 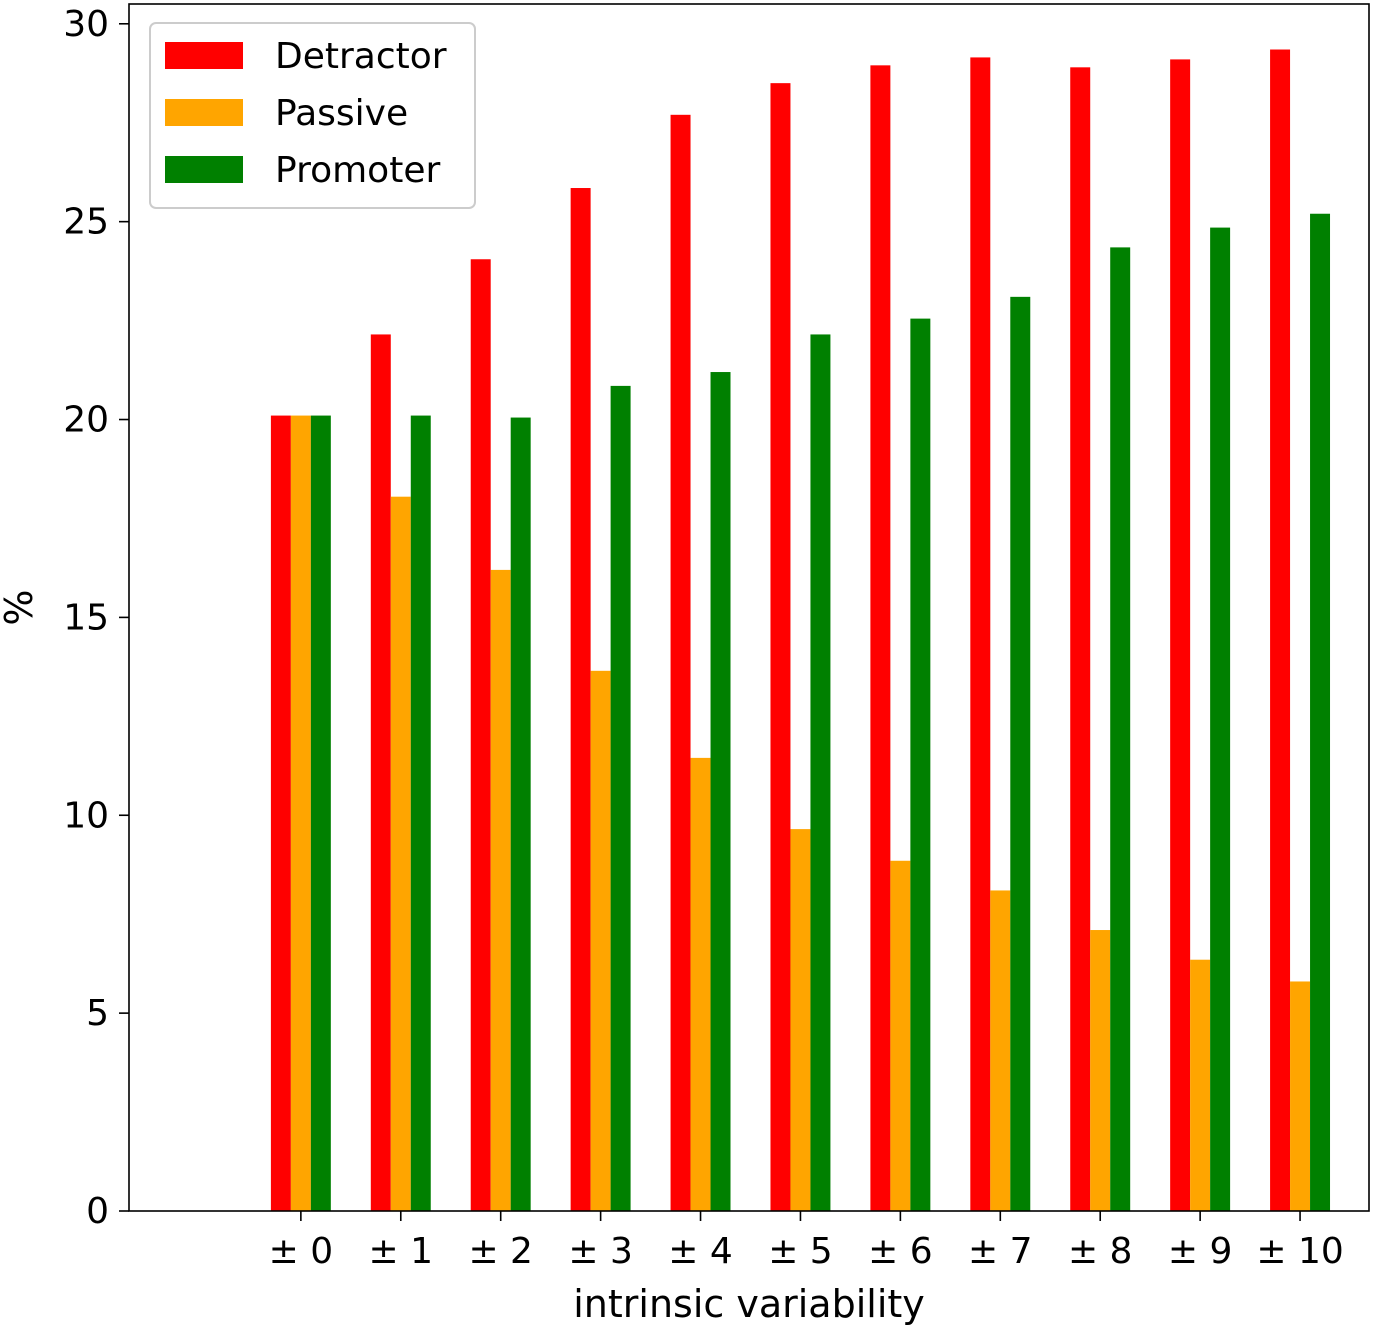 What do you see at coordinates (86, 420) in the screenshot?
I see `y-tick-label: 20` at bounding box center [86, 420].